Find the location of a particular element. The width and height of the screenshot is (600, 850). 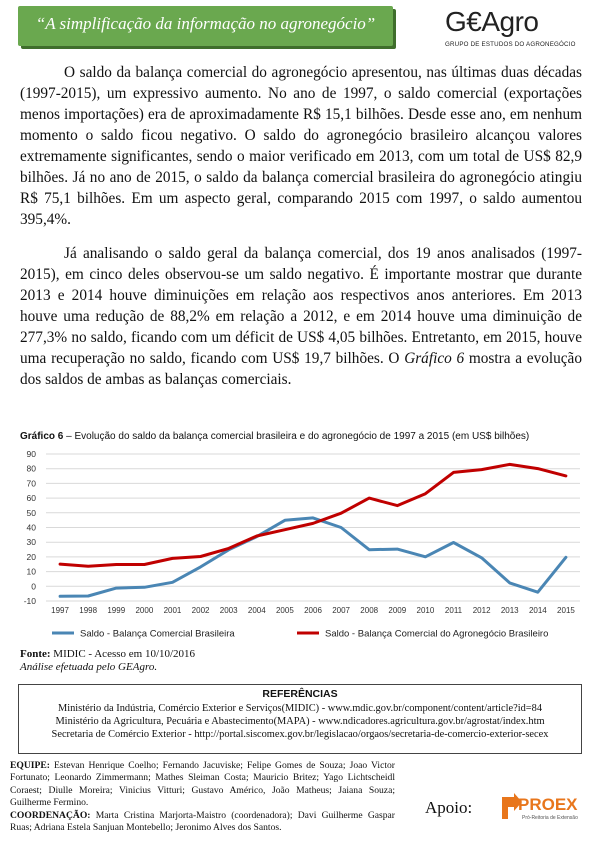

y-tick-label: 30 is located at coordinates (32, 542).